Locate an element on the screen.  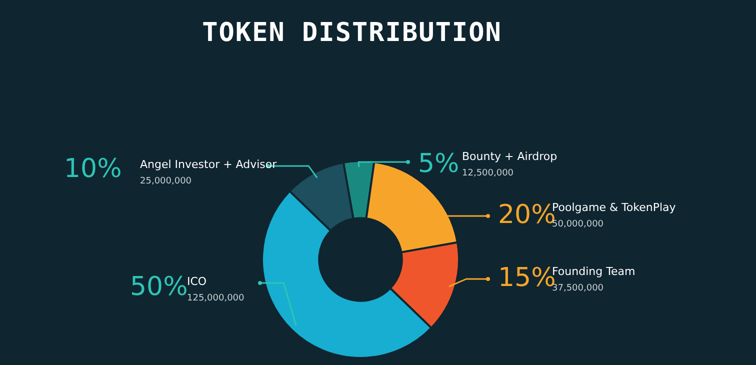
slice-label: Founding Team is located at coordinates (594, 271).